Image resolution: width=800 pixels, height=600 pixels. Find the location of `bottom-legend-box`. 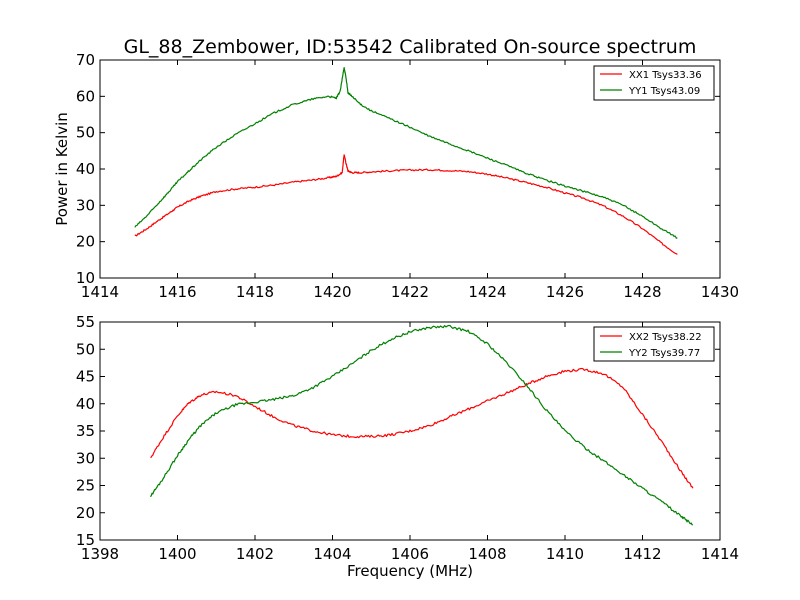

bottom-legend-box is located at coordinates (654, 344).